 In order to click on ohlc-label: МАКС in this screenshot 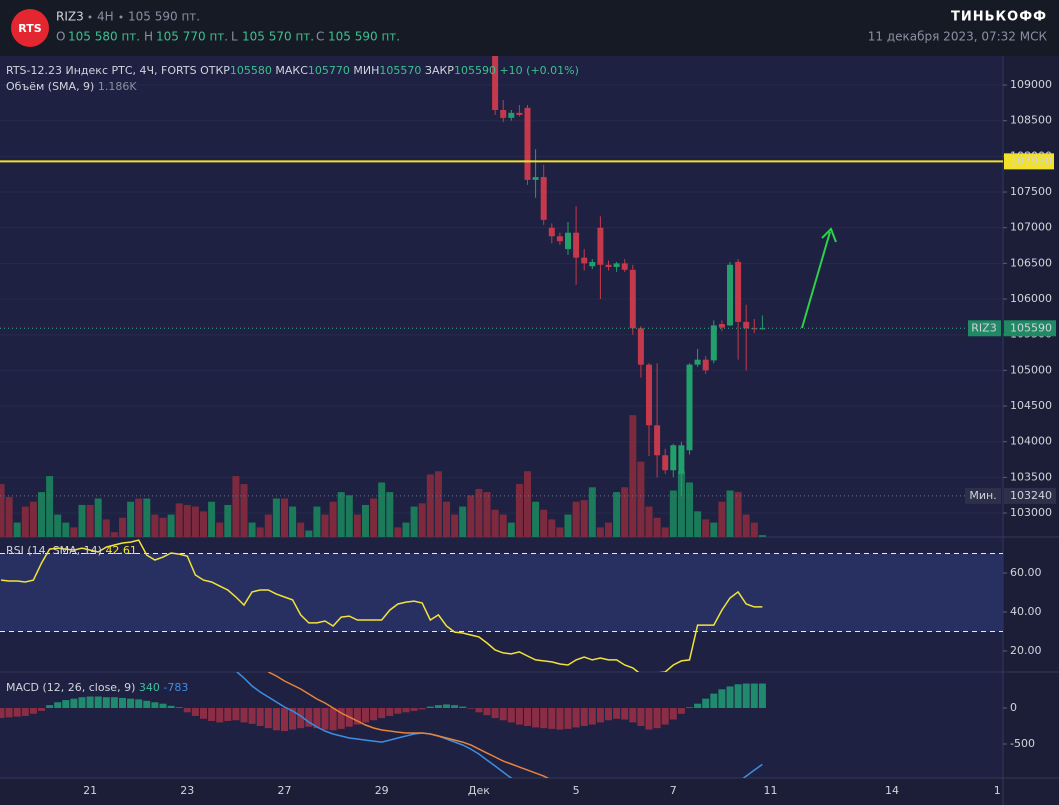, I will do `click(291, 70)`.